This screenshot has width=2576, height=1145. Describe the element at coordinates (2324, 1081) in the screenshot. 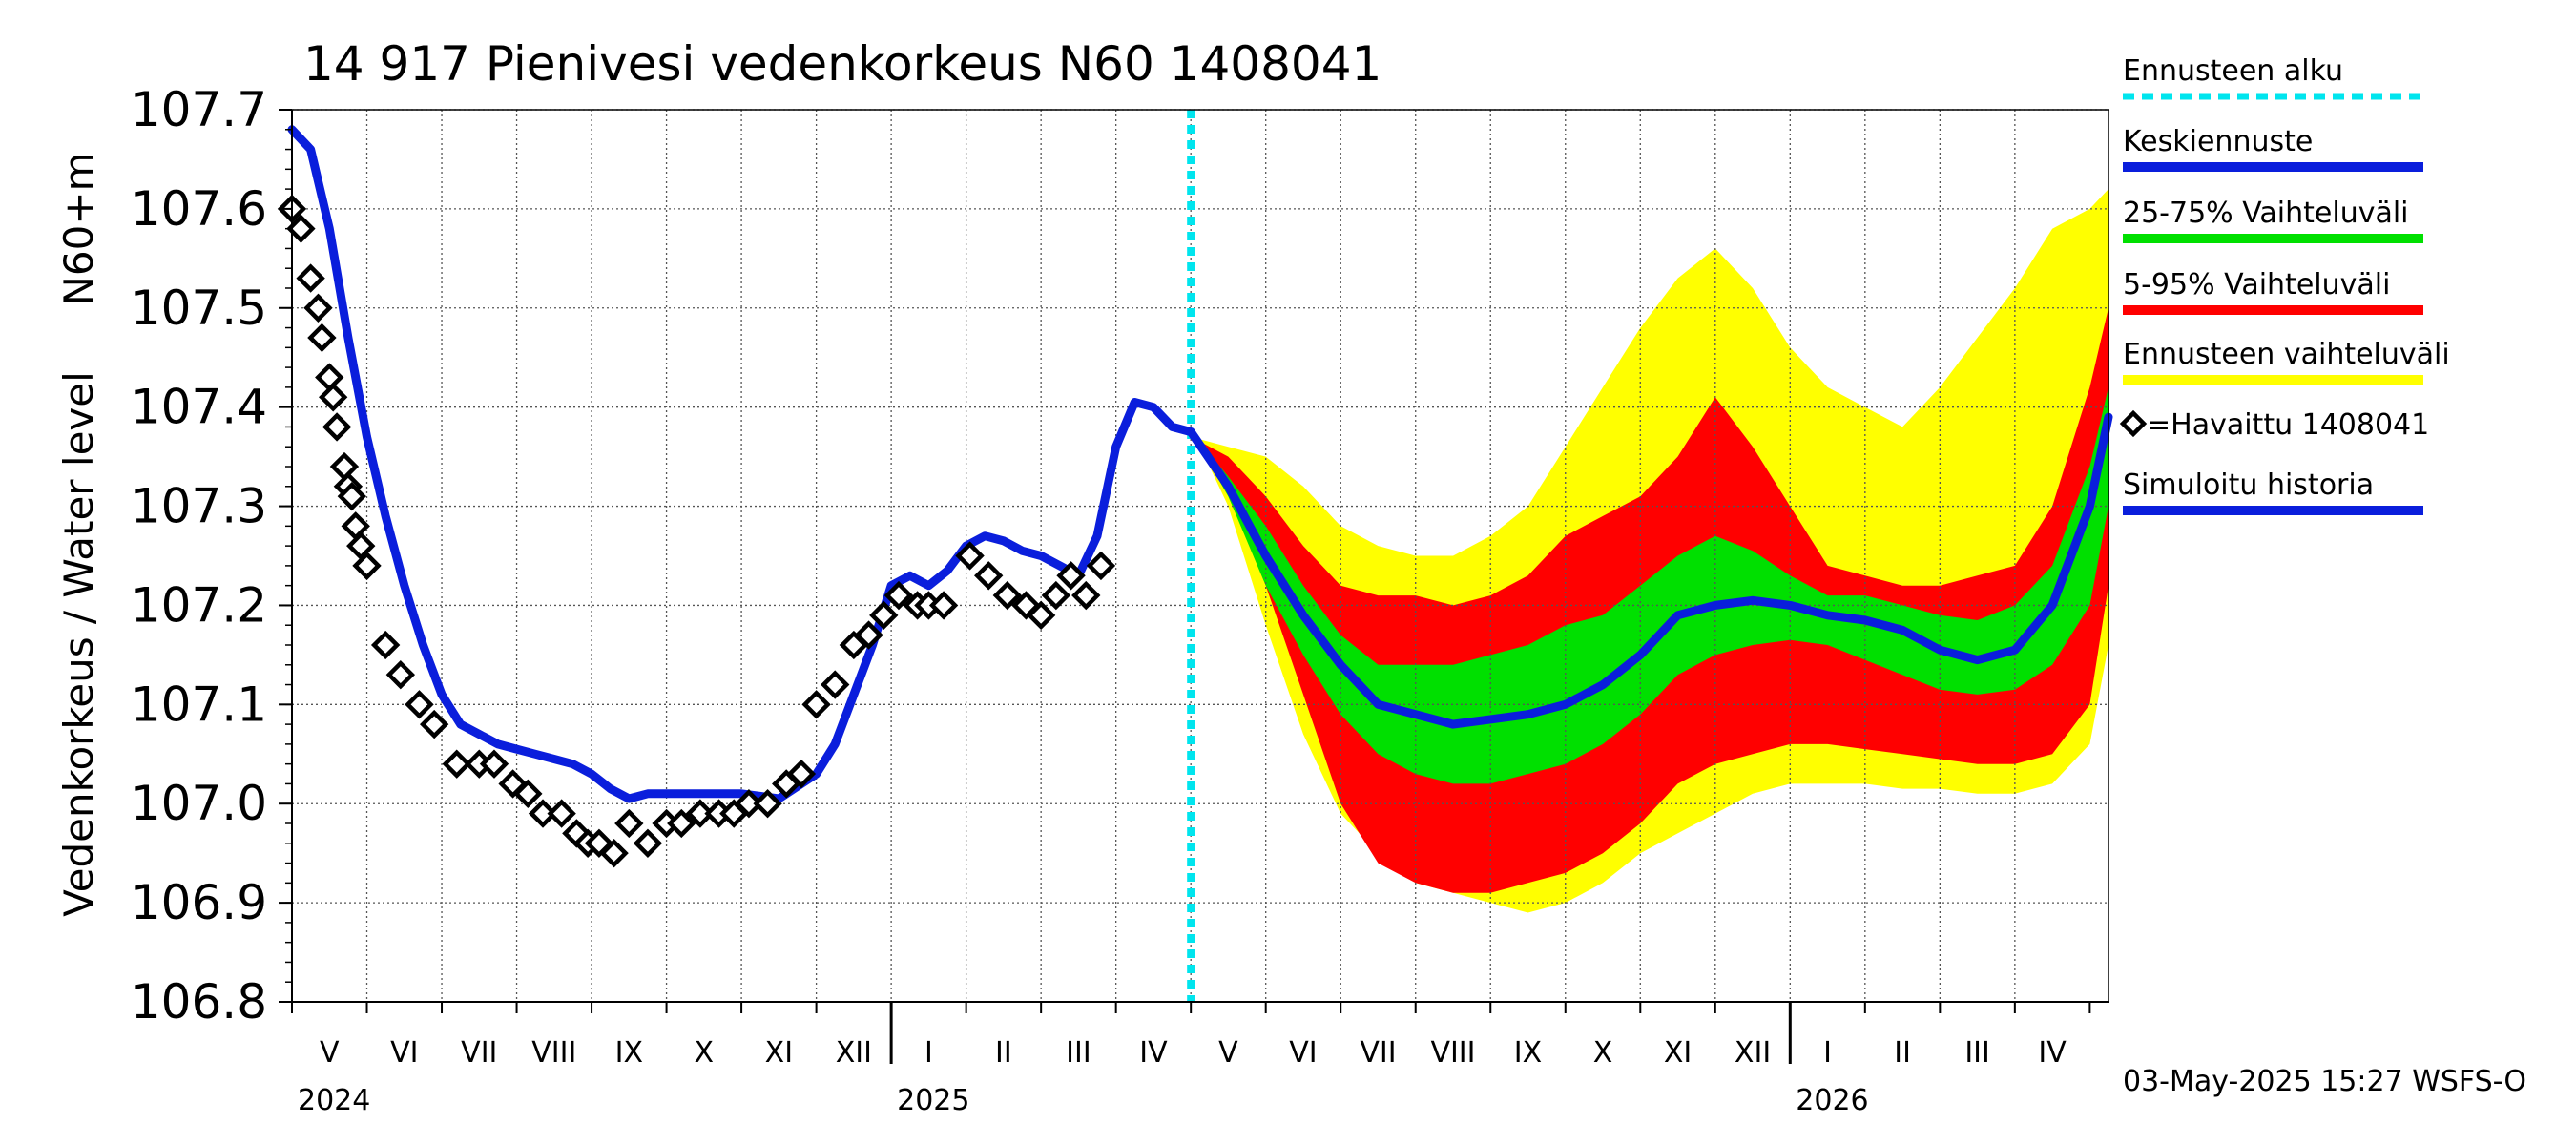

I see `timestamp: 03-May-2025 15:27 WSFS-O` at that location.